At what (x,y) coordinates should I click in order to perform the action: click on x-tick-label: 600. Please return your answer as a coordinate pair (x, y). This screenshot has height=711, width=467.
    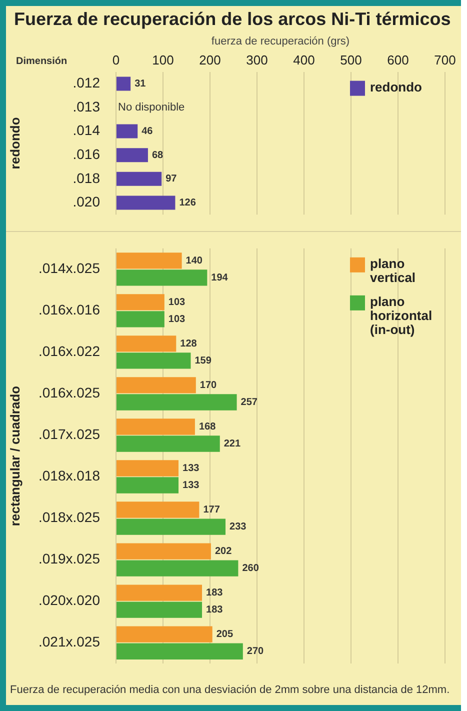
    Looking at the image, I should click on (398, 60).